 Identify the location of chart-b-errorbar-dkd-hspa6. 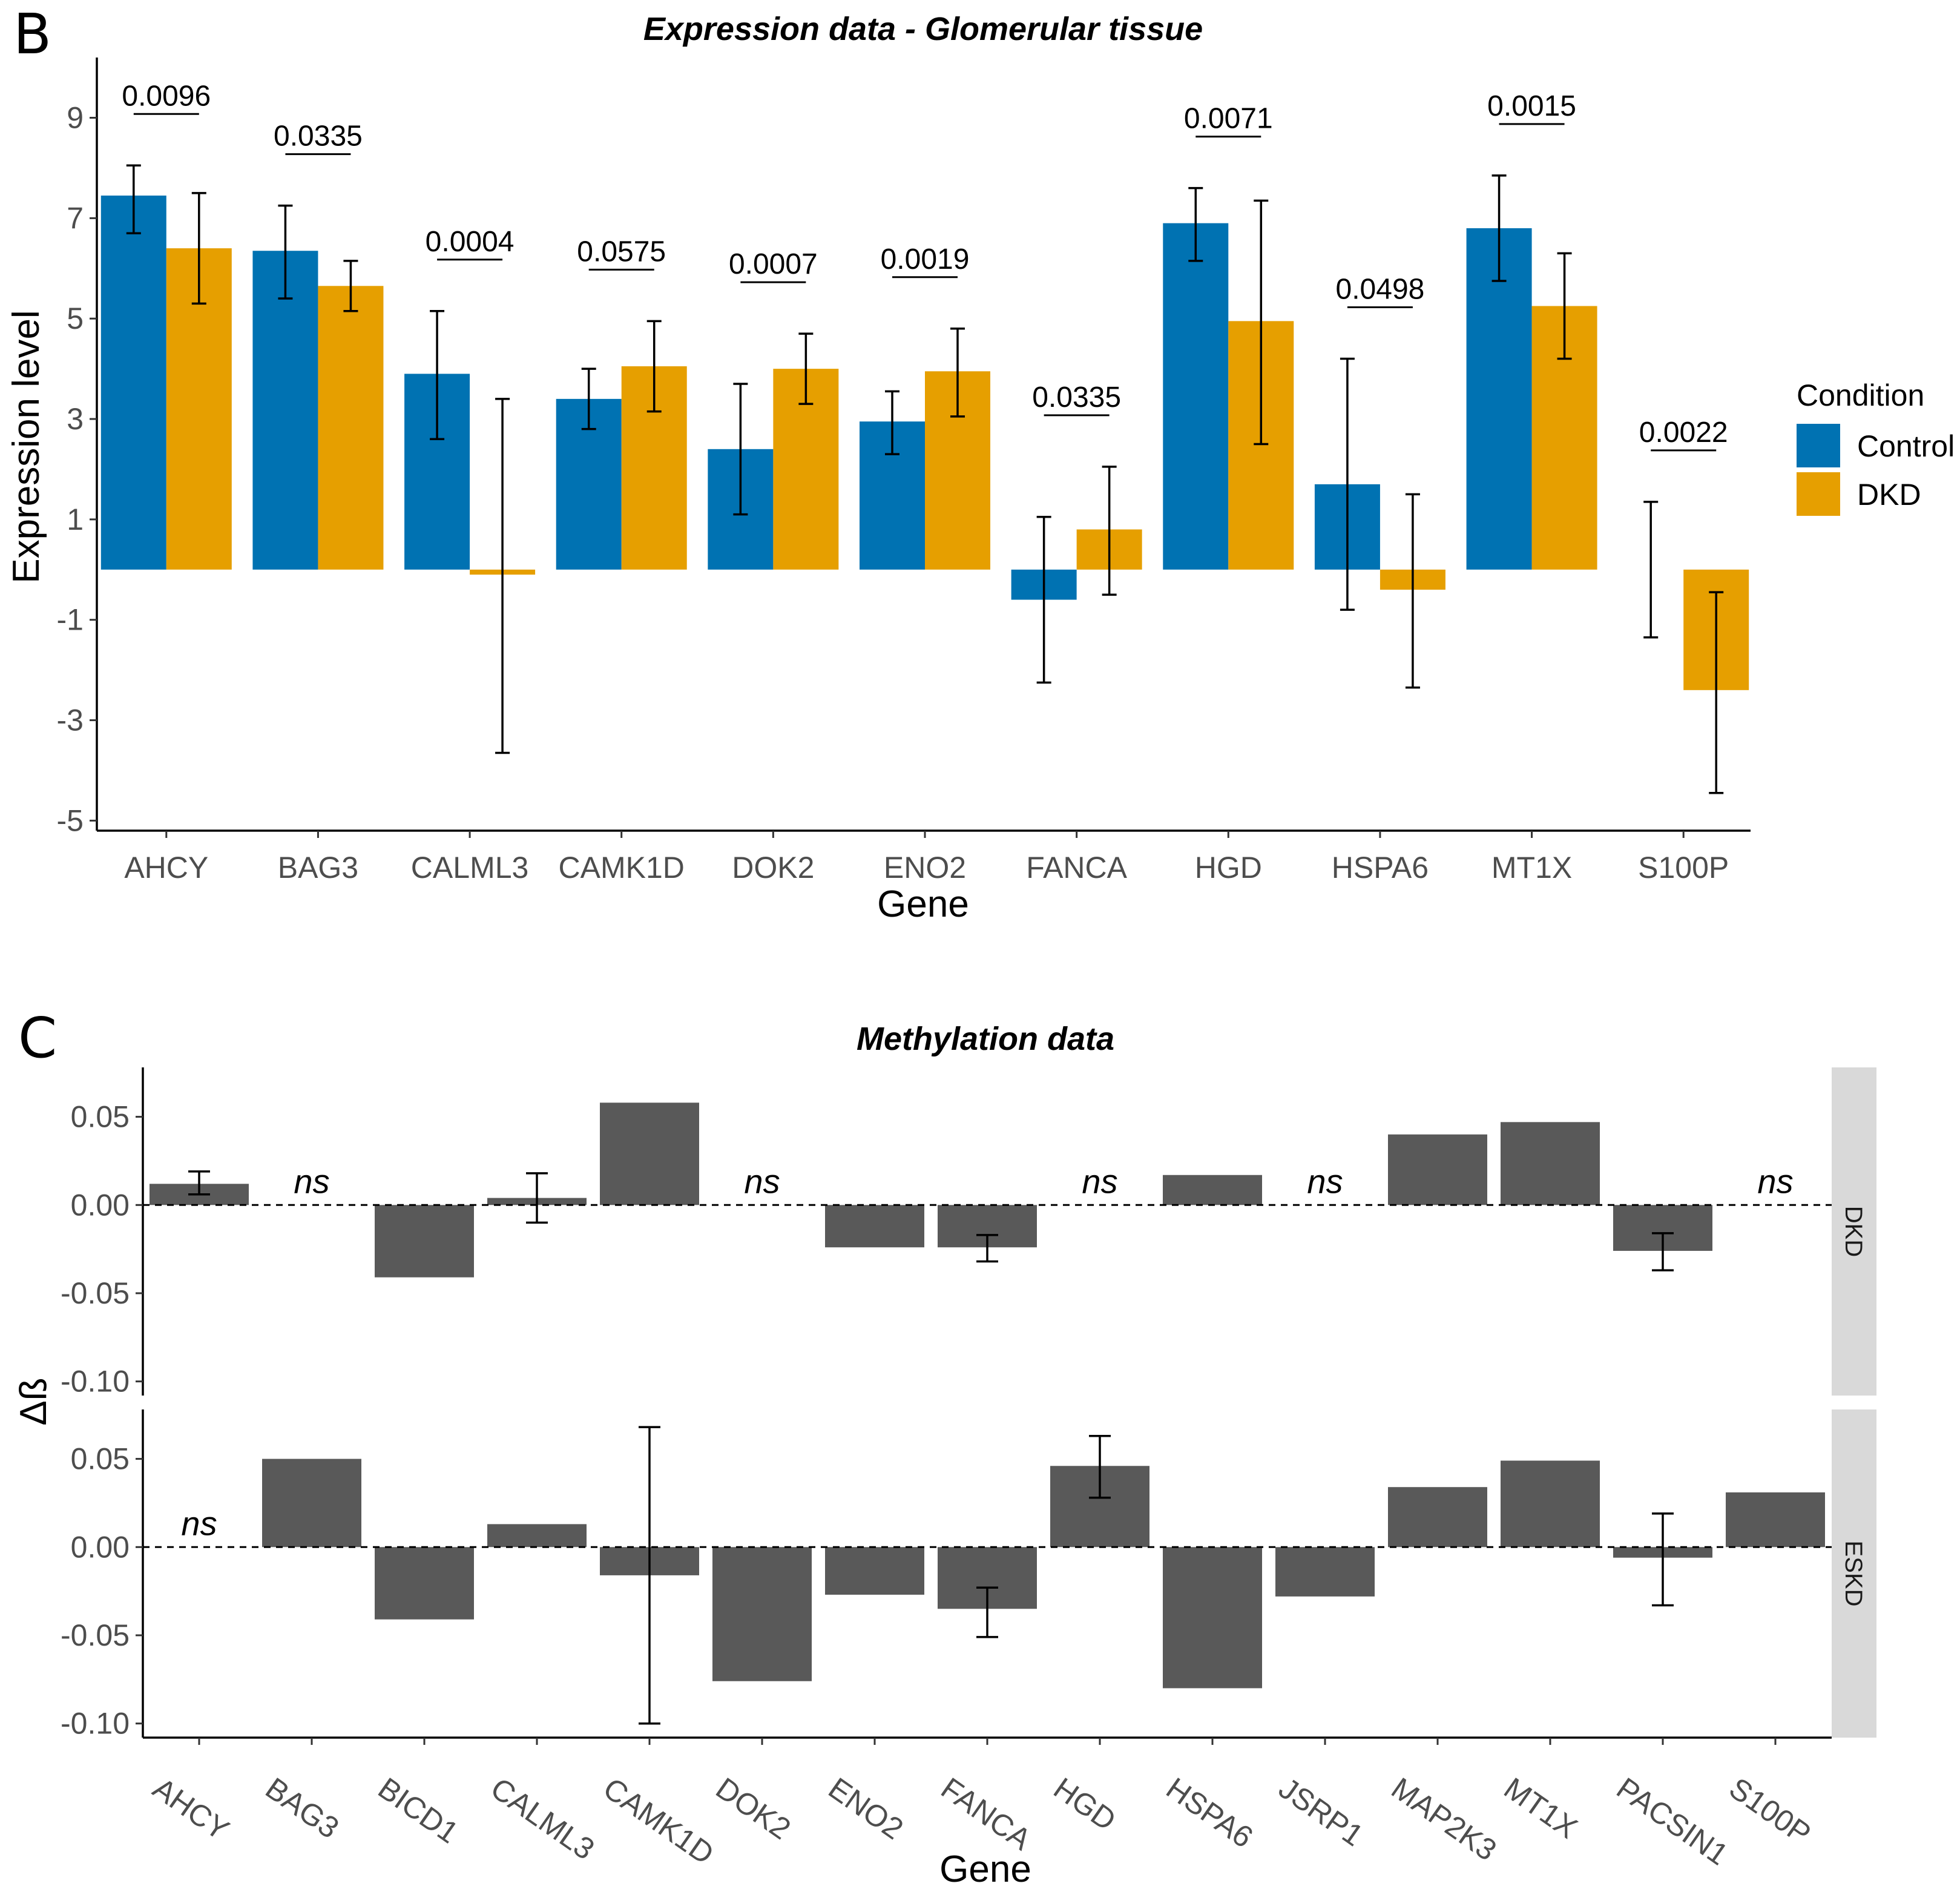
(1412, 591).